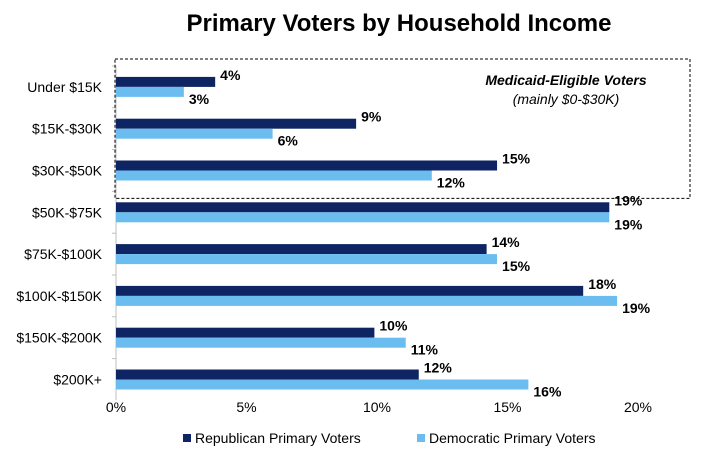 Image resolution: width=715 pixels, height=453 pixels. What do you see at coordinates (64, 87) in the screenshot?
I see `category-label: Under $15K` at bounding box center [64, 87].